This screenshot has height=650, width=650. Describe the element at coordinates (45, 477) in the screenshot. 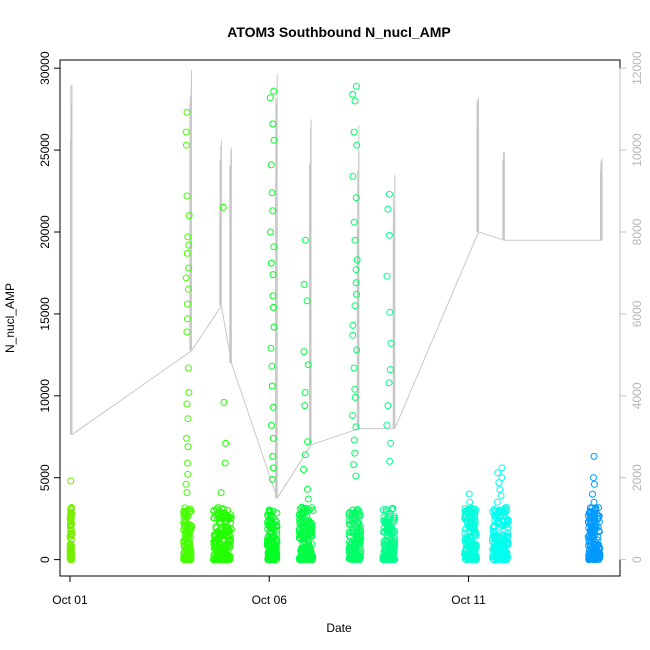

I see `y-tick-label: 5000` at that location.